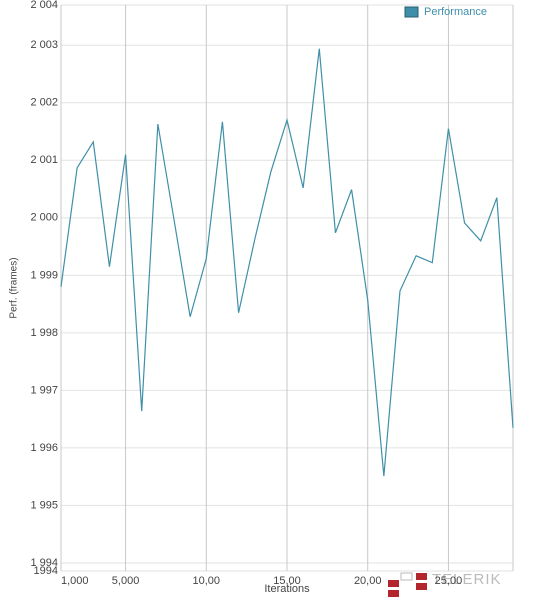  I want to click on y-tick-label: 1 998, so click(44, 333).